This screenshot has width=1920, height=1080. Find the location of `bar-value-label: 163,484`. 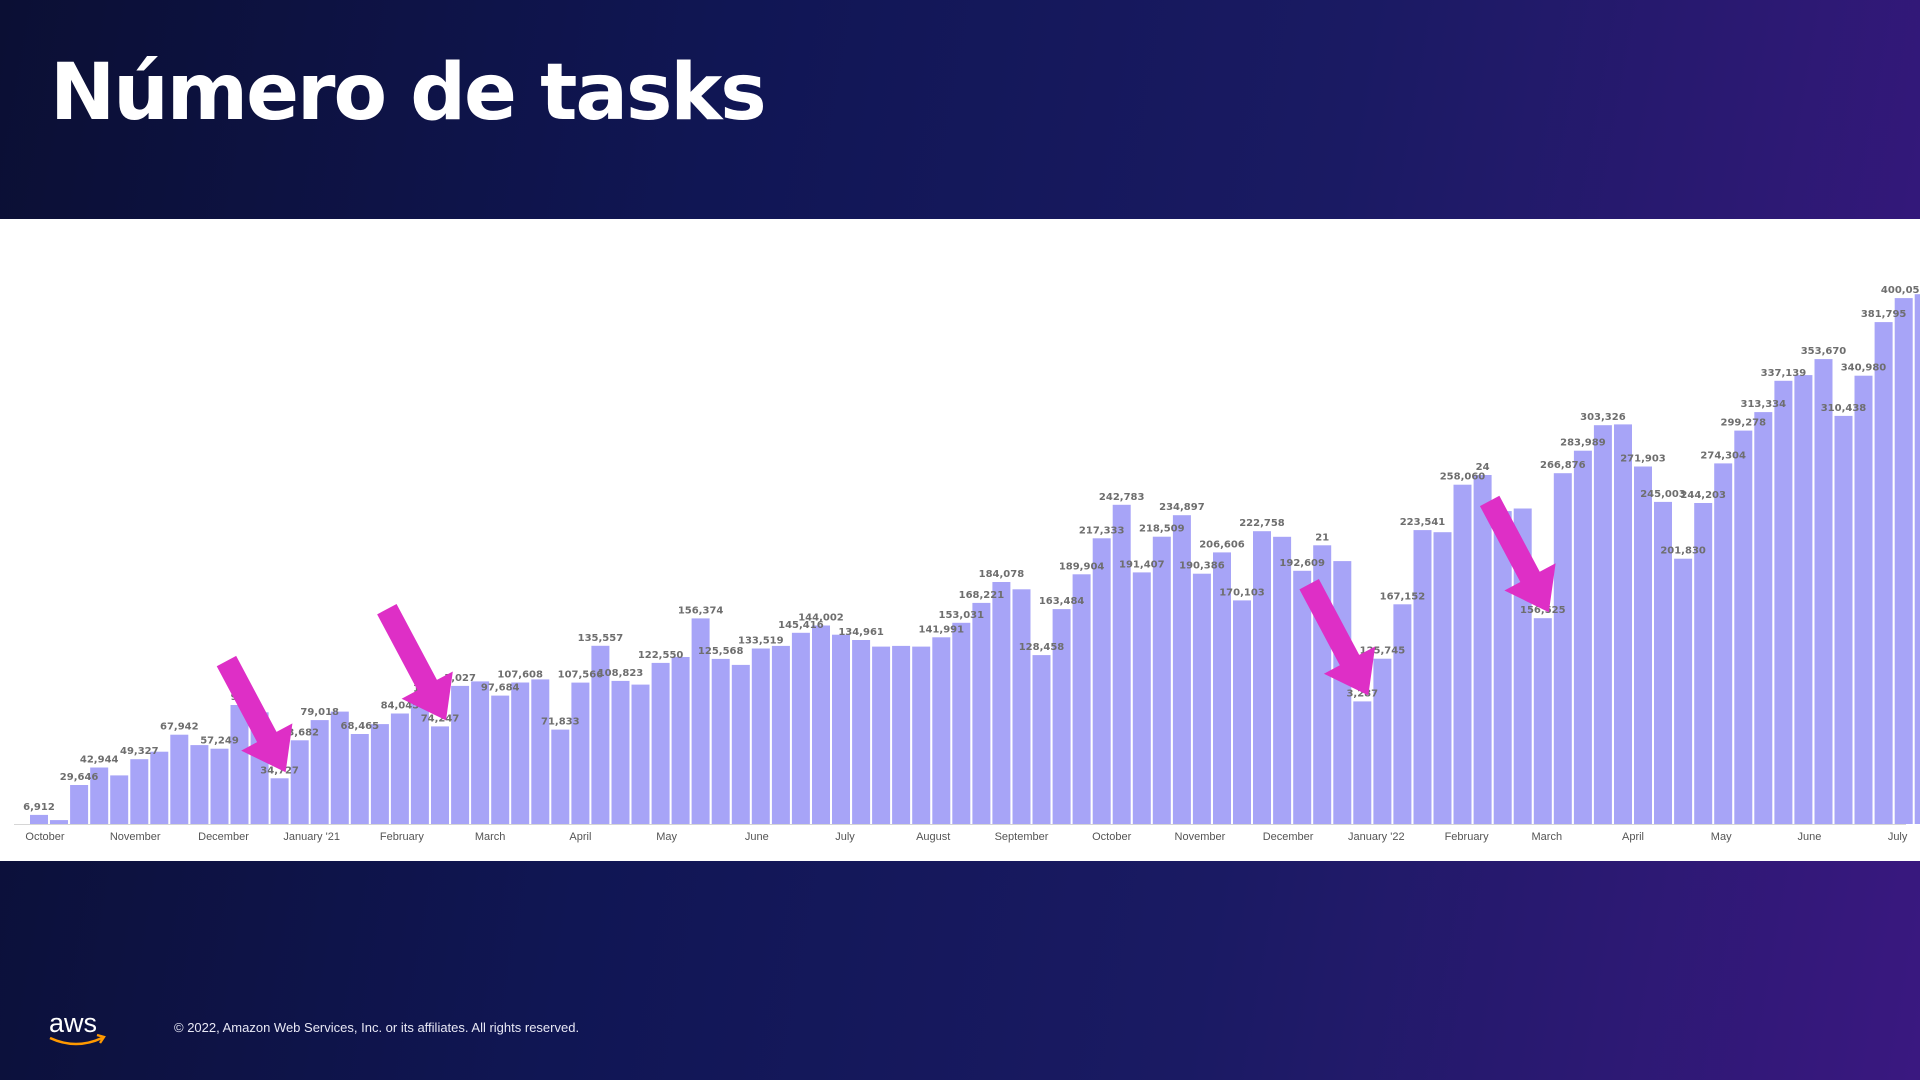

bar-value-label: 163,484 is located at coordinates (1062, 601).